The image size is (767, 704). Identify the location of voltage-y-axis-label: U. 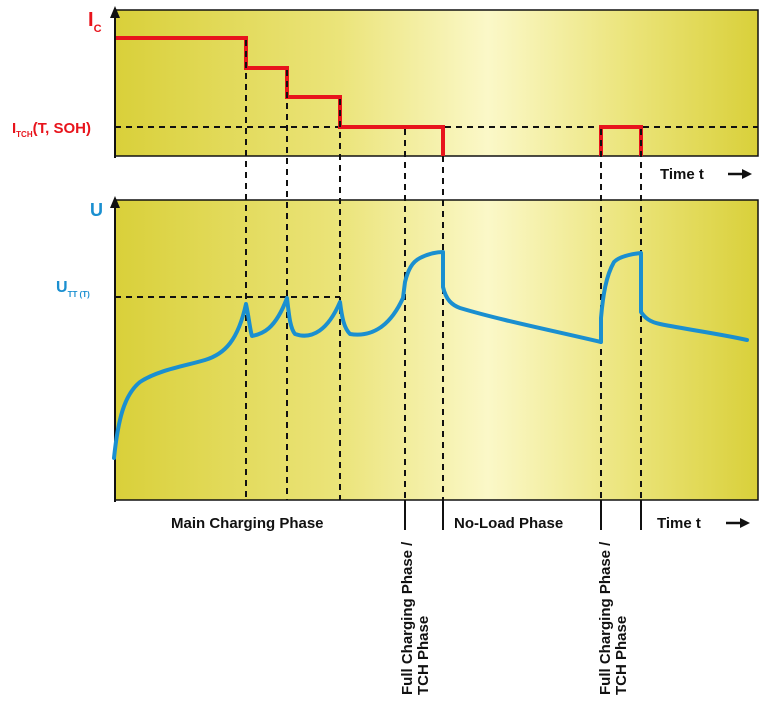
(96, 210).